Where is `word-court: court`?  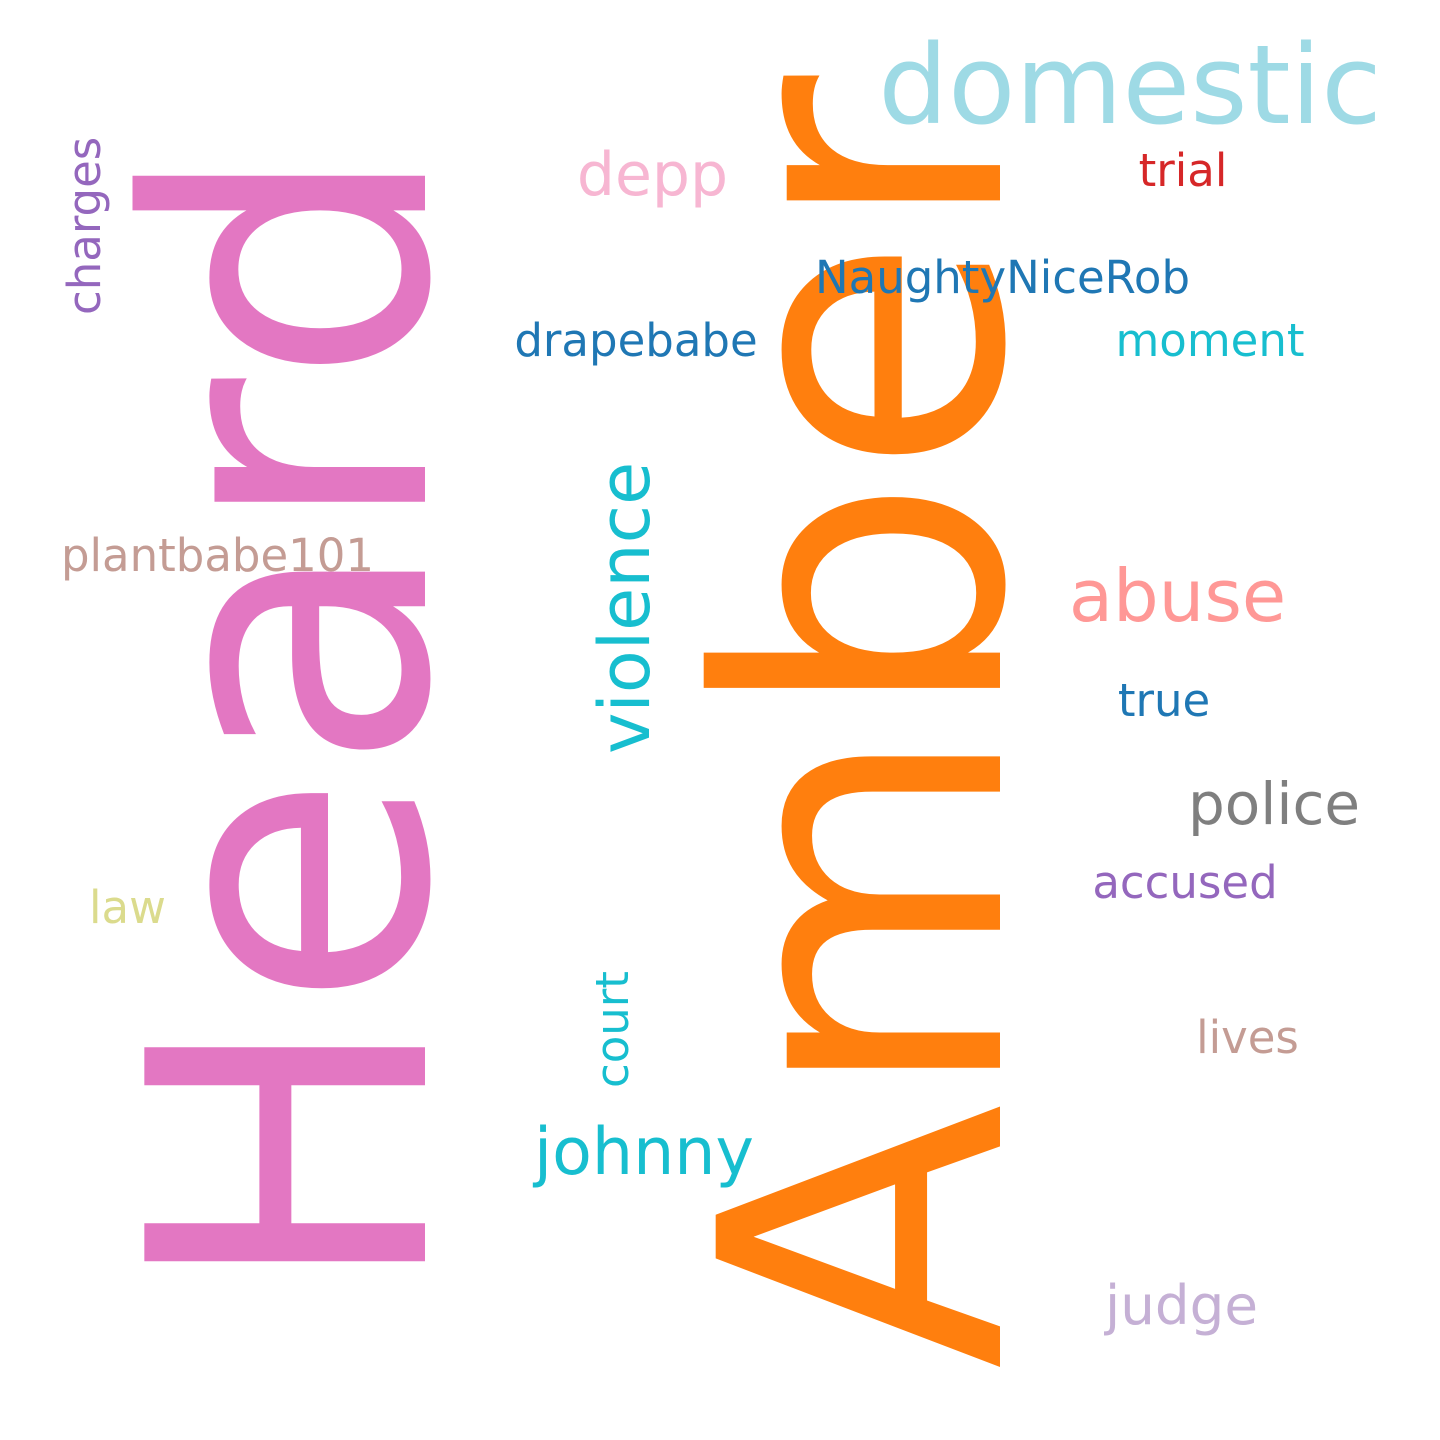 word-court: court is located at coordinates (612, 1030).